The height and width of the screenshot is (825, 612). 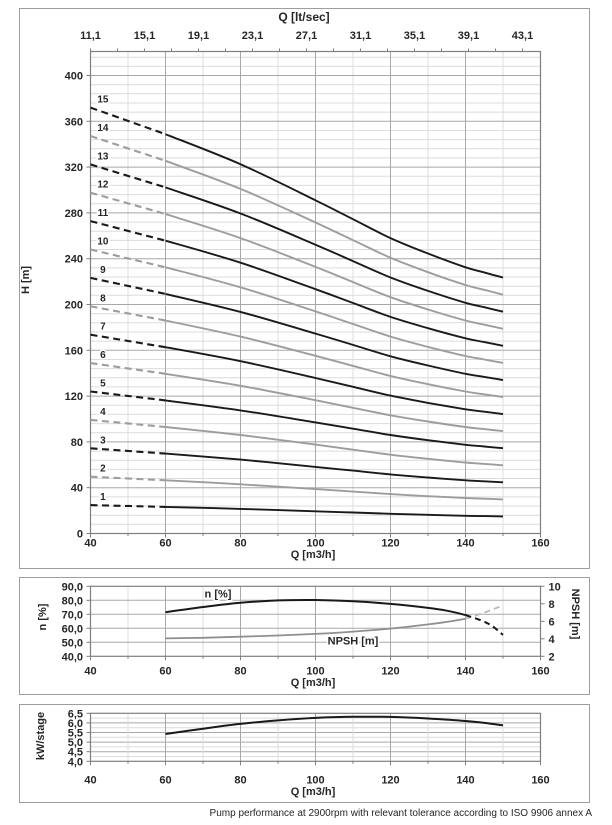 I want to click on power-chart-x-axis-title: Q [m3/h], so click(x=313, y=792).